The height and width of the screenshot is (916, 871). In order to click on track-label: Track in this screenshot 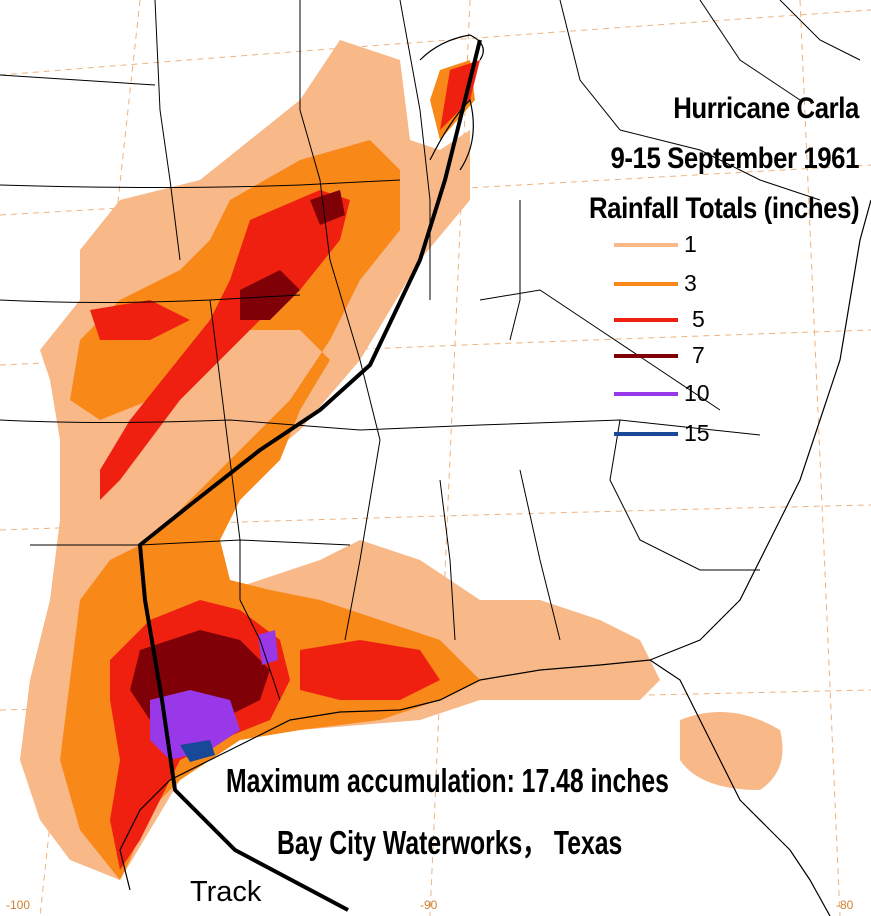, I will do `click(226, 892)`.